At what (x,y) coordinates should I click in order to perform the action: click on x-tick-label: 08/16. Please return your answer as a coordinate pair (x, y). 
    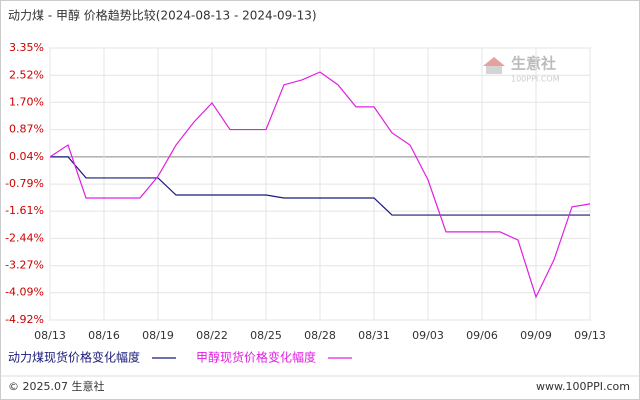
    Looking at the image, I should click on (104, 335).